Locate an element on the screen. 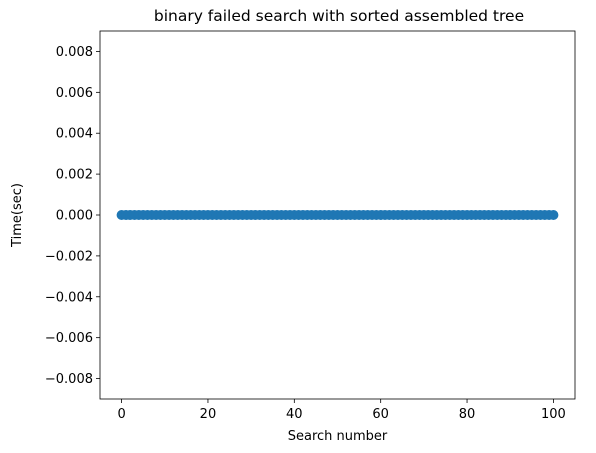 The image size is (596, 453). y-tick-label: −0.004 is located at coordinates (69, 297).